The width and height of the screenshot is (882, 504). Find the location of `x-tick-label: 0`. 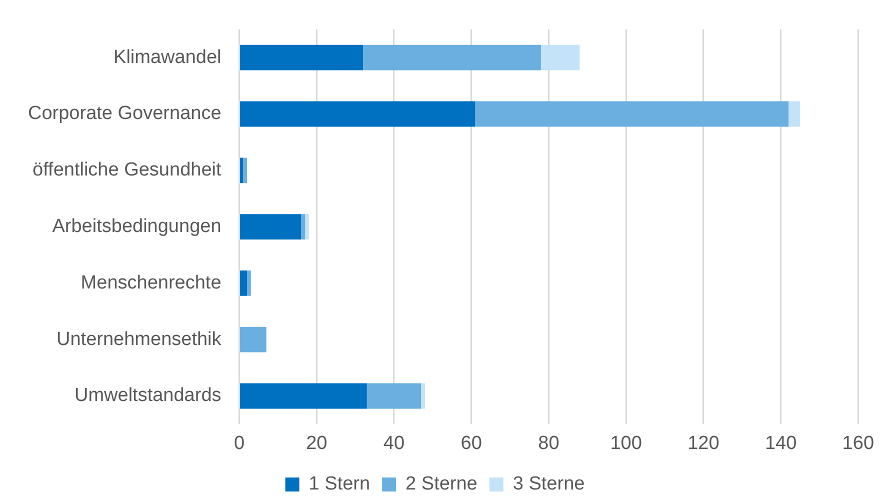

x-tick-label: 0 is located at coordinates (239, 443).